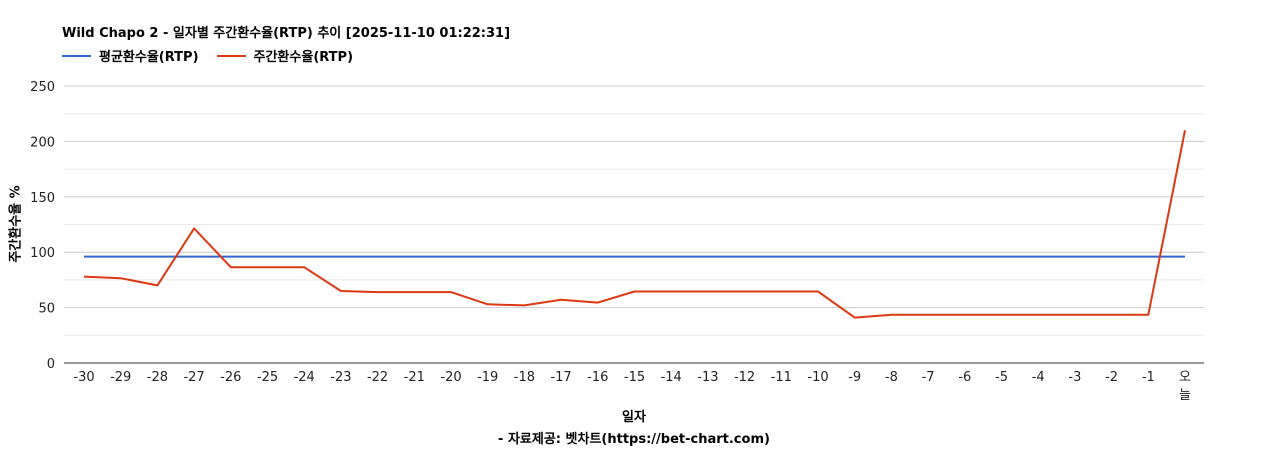  I want to click on legend-label-weekly: 주간환수율(RTP), so click(303, 57).